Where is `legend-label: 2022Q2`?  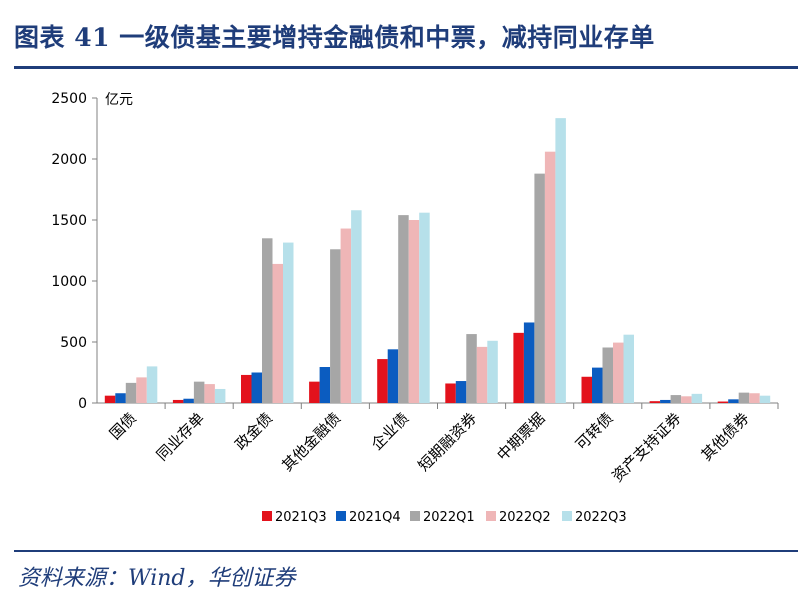
legend-label: 2022Q2 is located at coordinates (525, 517).